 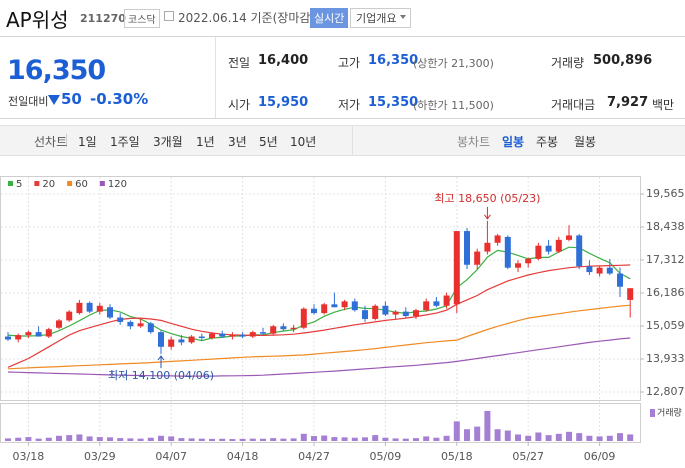 I want to click on stat-unit: 백만, so click(x=663, y=105).